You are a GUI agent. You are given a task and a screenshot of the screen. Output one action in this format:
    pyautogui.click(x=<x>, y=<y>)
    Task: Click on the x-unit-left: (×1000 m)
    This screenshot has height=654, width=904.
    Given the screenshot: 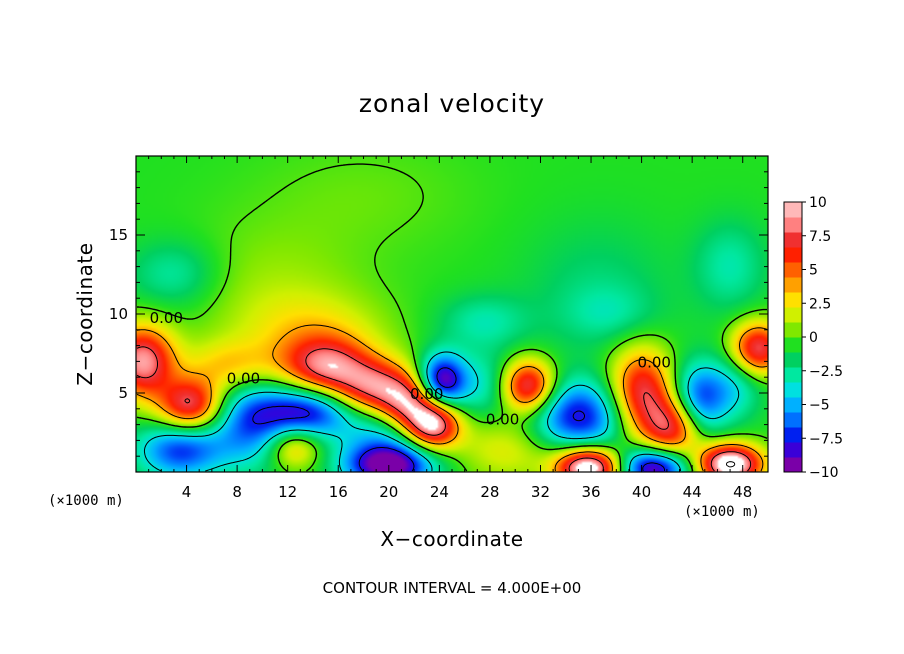 What is the action you would take?
    pyautogui.click(x=86, y=501)
    